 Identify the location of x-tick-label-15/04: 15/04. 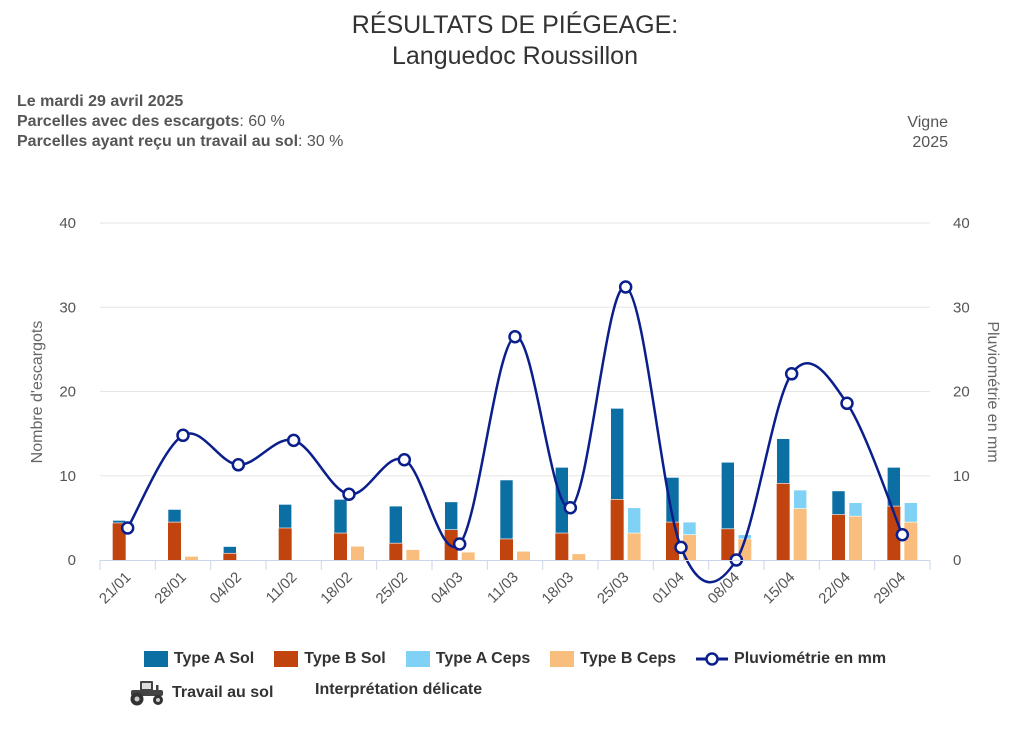
(779, 588).